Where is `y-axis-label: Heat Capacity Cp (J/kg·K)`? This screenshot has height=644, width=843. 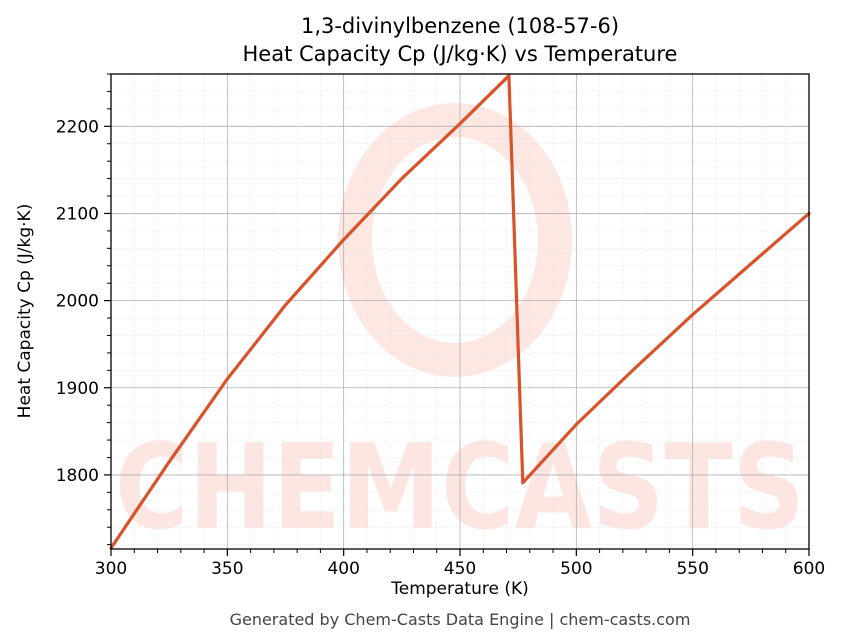
y-axis-label: Heat Capacity Cp (J/kg·K) is located at coordinates (25, 311).